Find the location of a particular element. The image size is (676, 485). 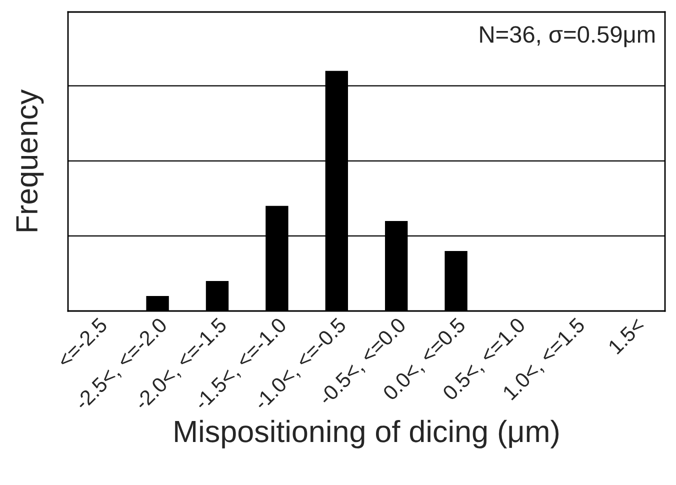

text: N=36, σ=0.59μm is located at coordinates (567, 37).